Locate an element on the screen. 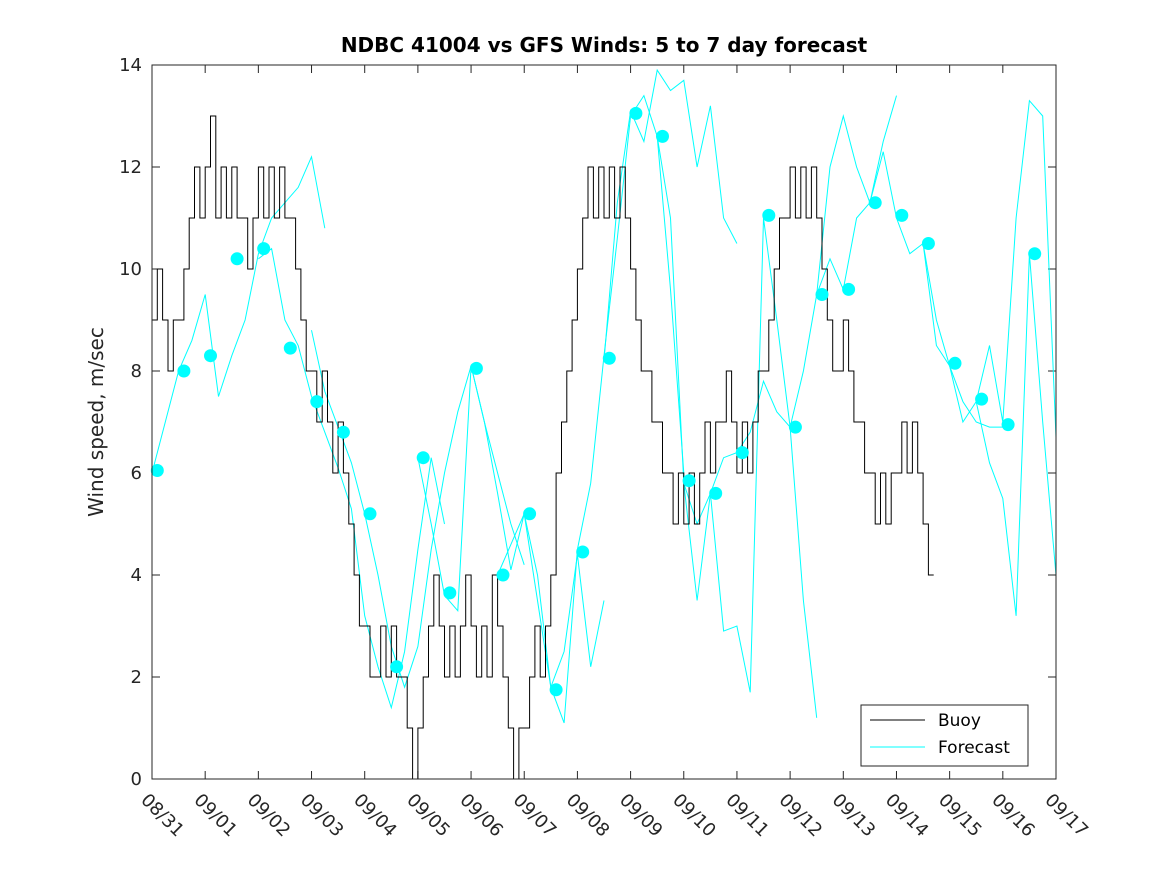 The image size is (1167, 875). legend: Buoy Forecast is located at coordinates (944, 735).